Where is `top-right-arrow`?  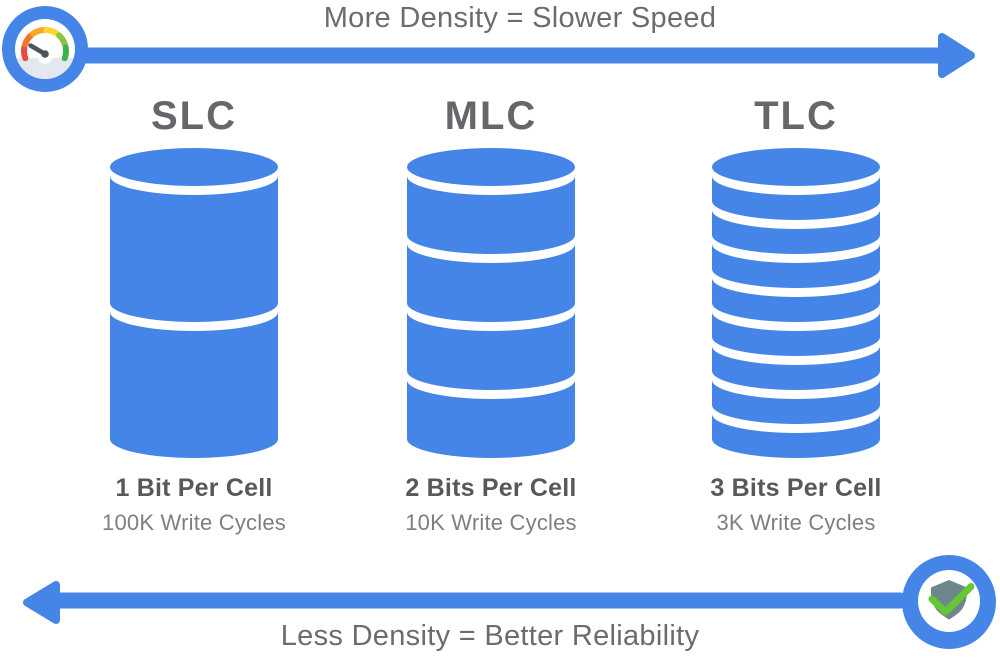 top-right-arrow is located at coordinates (522, 55).